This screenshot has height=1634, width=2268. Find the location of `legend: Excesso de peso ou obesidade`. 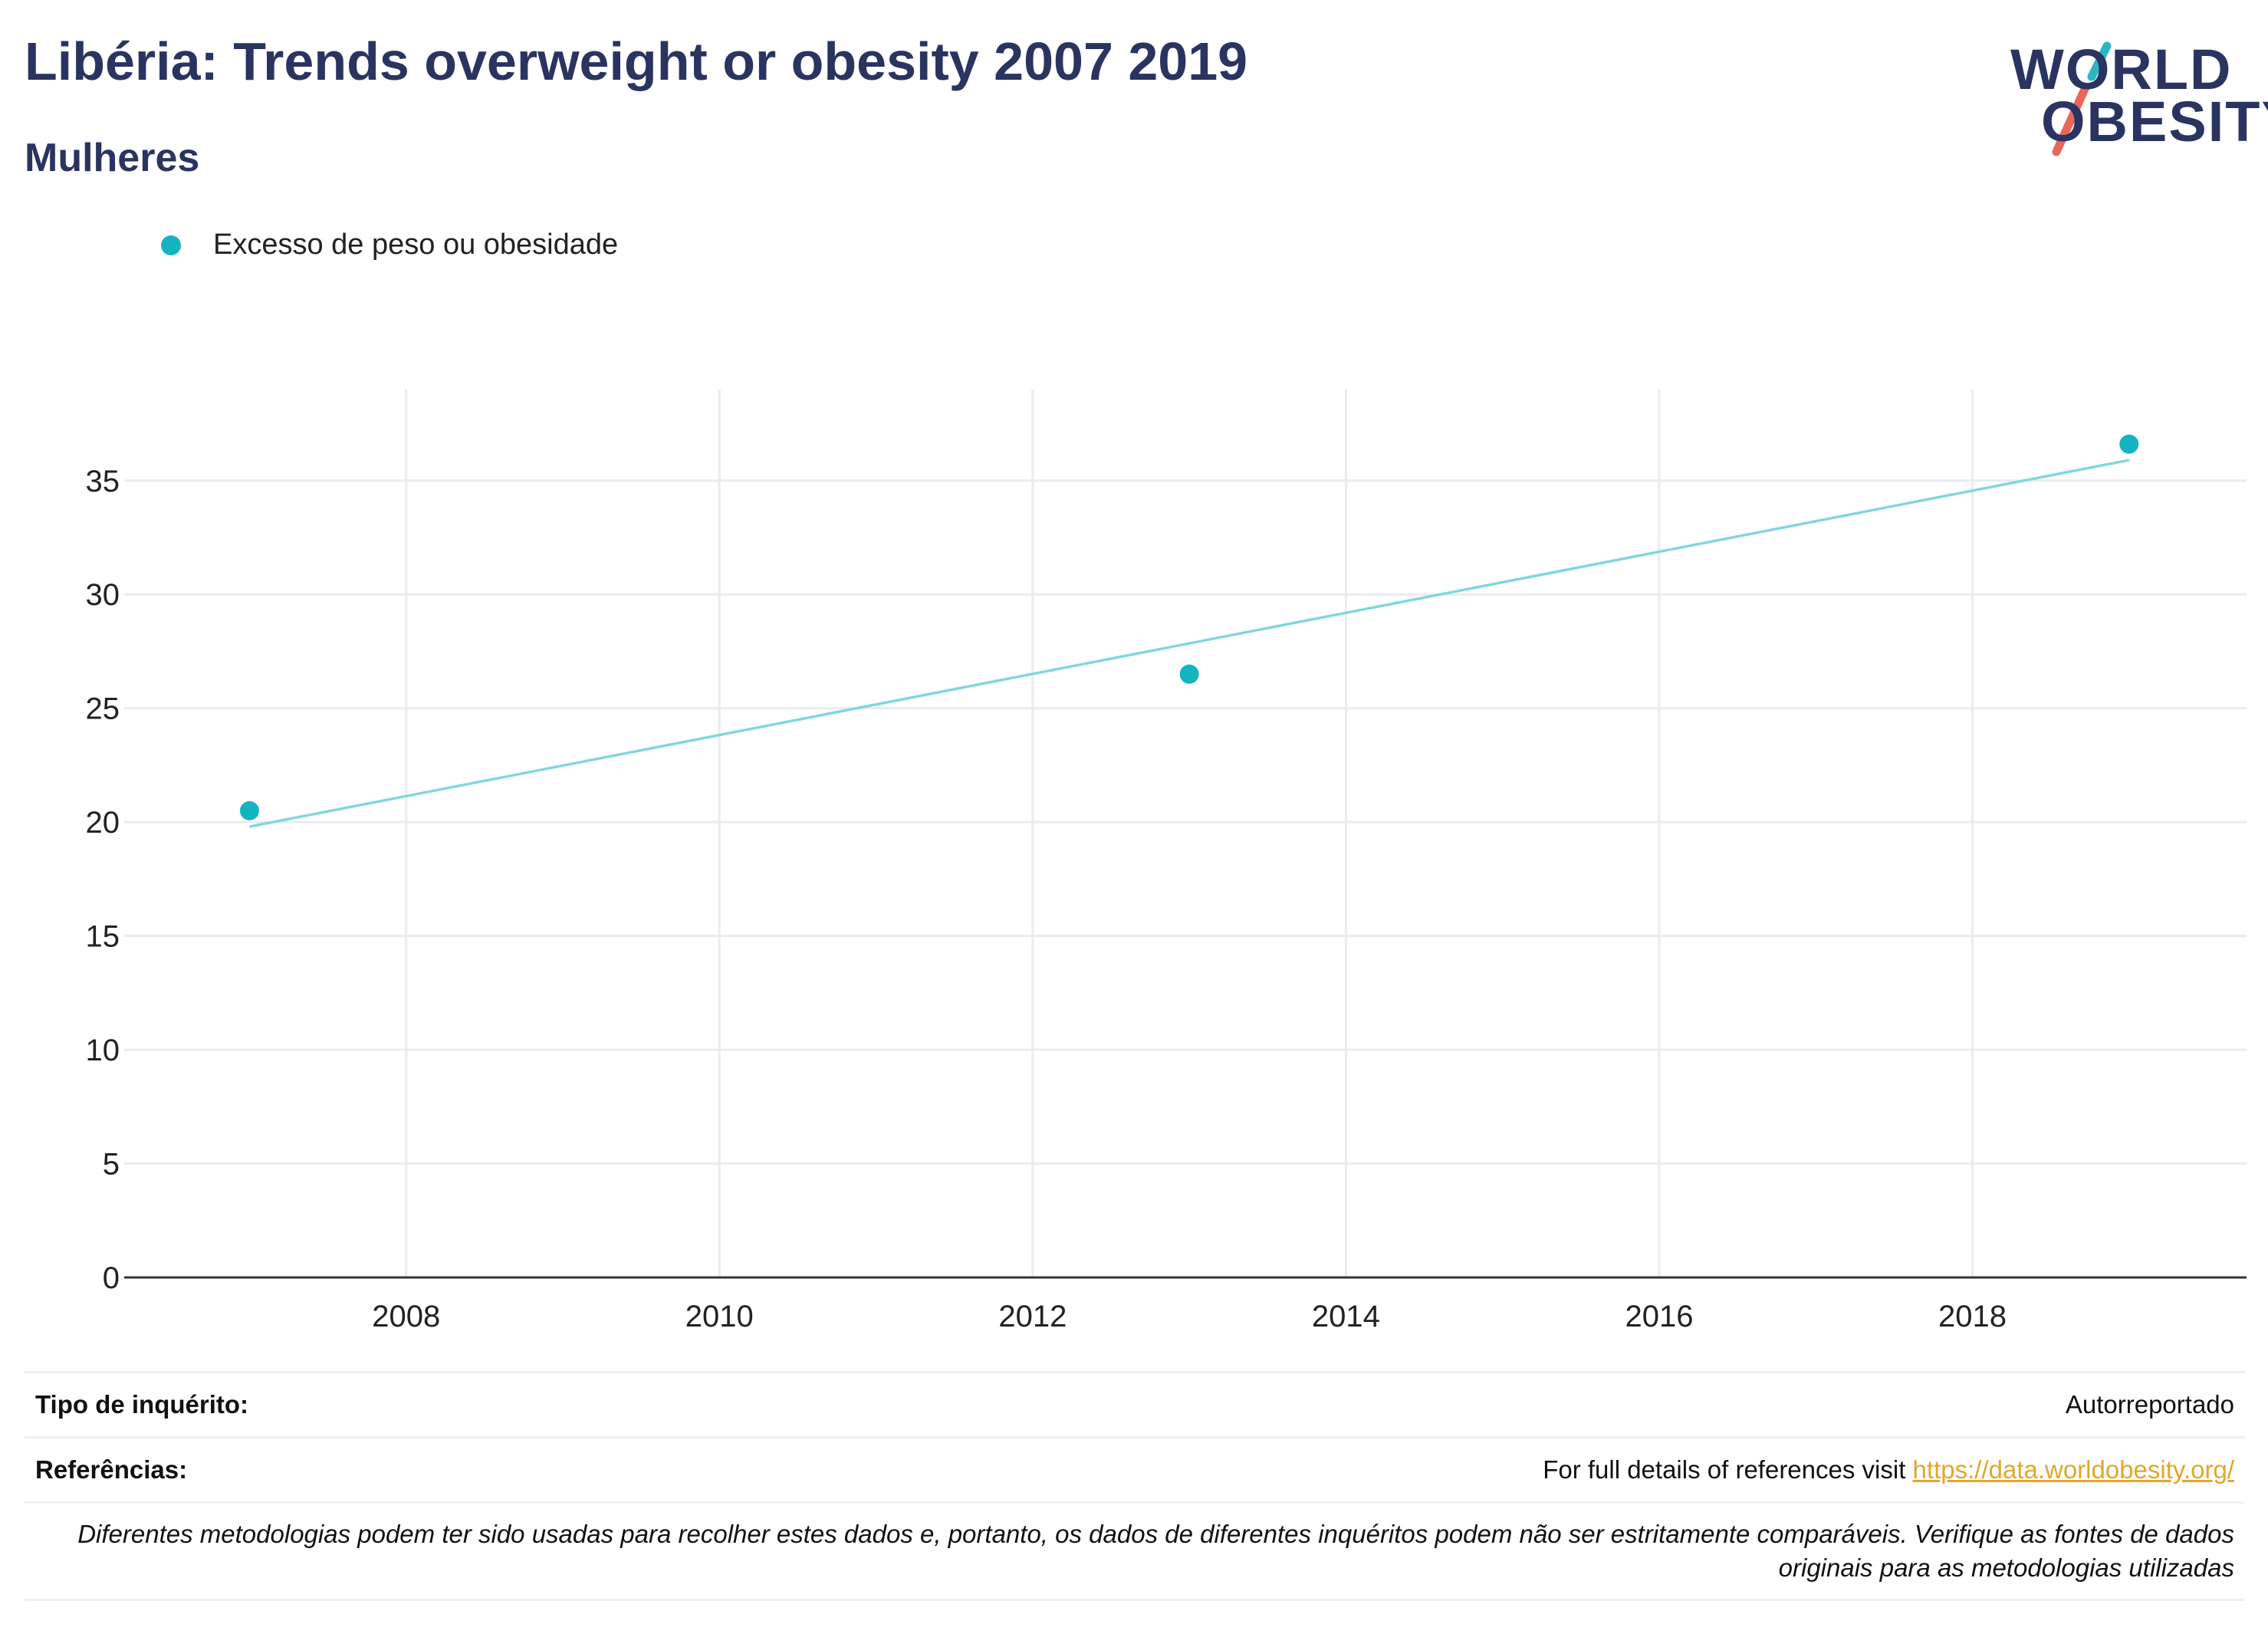

legend: Excesso de peso ou obesidade is located at coordinates (389, 245).